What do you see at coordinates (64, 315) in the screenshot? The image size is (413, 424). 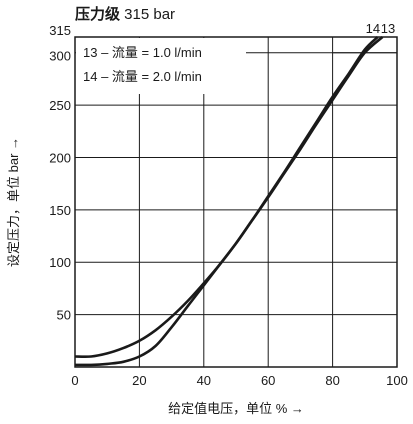 I see `y-tick-label: 50` at bounding box center [64, 315].